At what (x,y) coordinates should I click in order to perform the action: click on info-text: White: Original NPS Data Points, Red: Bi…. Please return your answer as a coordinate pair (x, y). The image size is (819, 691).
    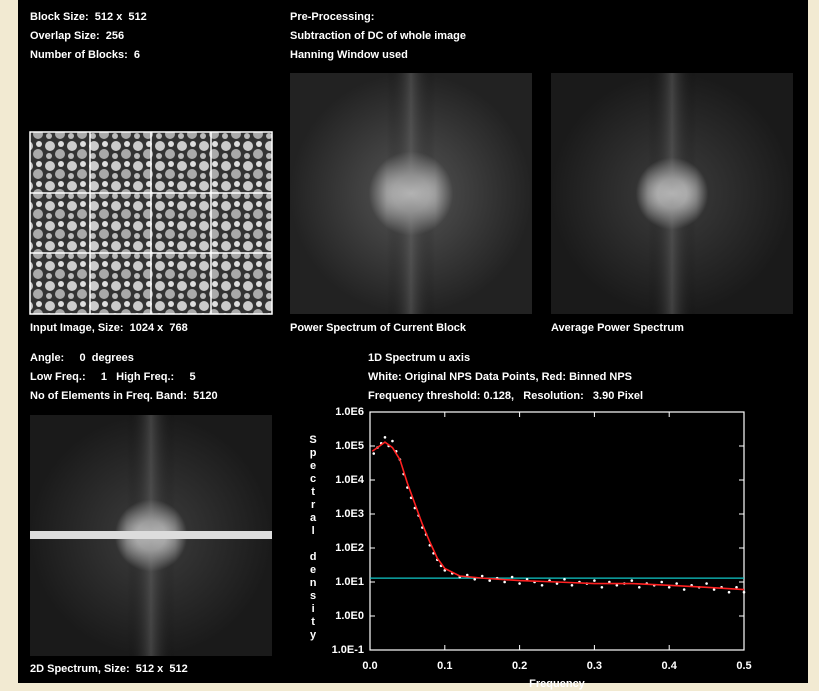
    Looking at the image, I should click on (500, 377).